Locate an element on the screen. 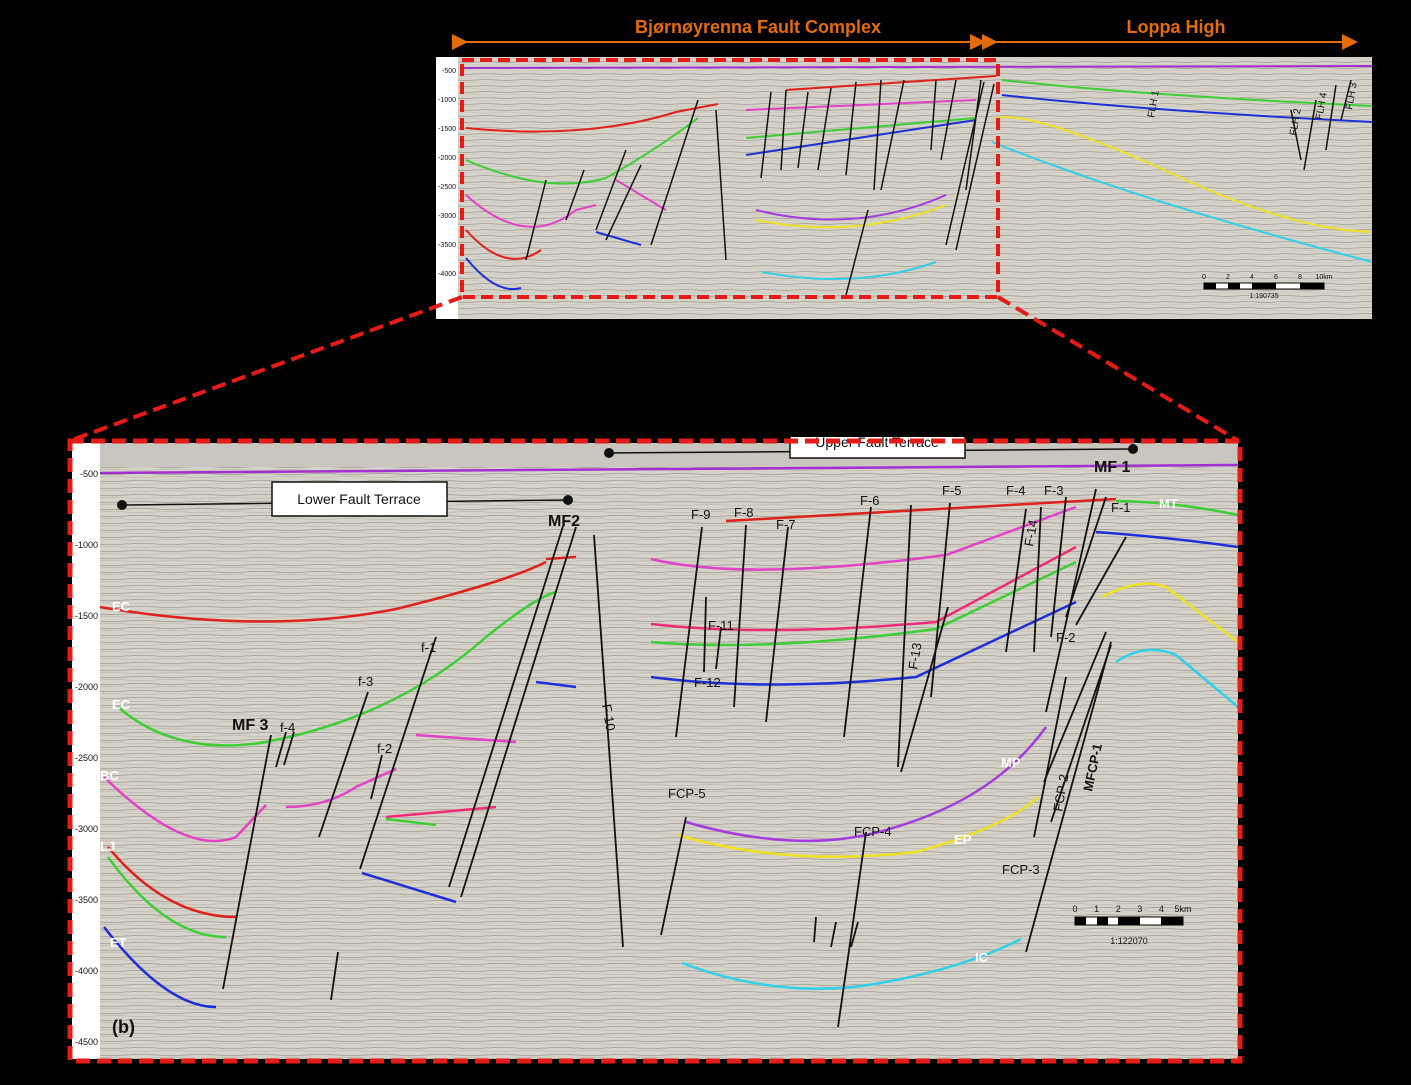 This screenshot has height=1085, width=1411. overview-horizons is located at coordinates (916, 178).